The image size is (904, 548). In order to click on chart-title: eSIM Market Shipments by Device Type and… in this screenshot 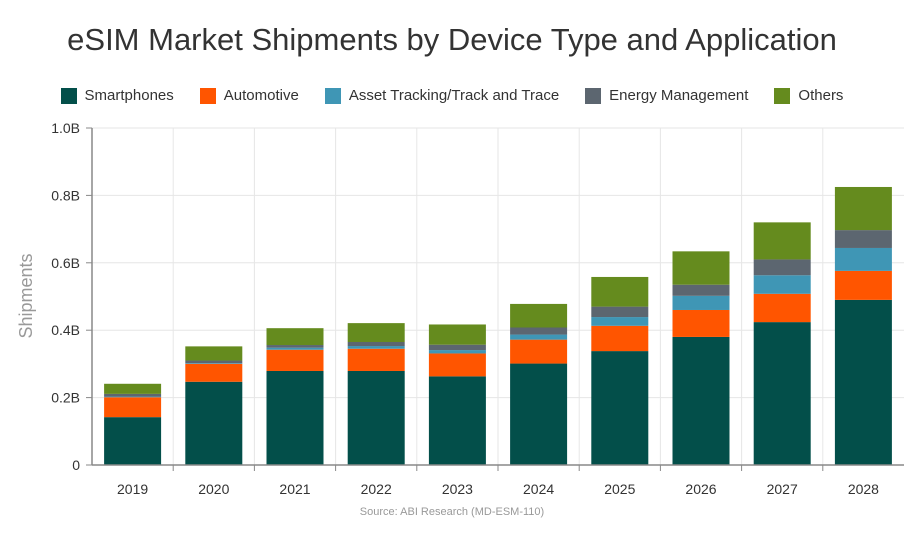, I will do `click(452, 39)`.